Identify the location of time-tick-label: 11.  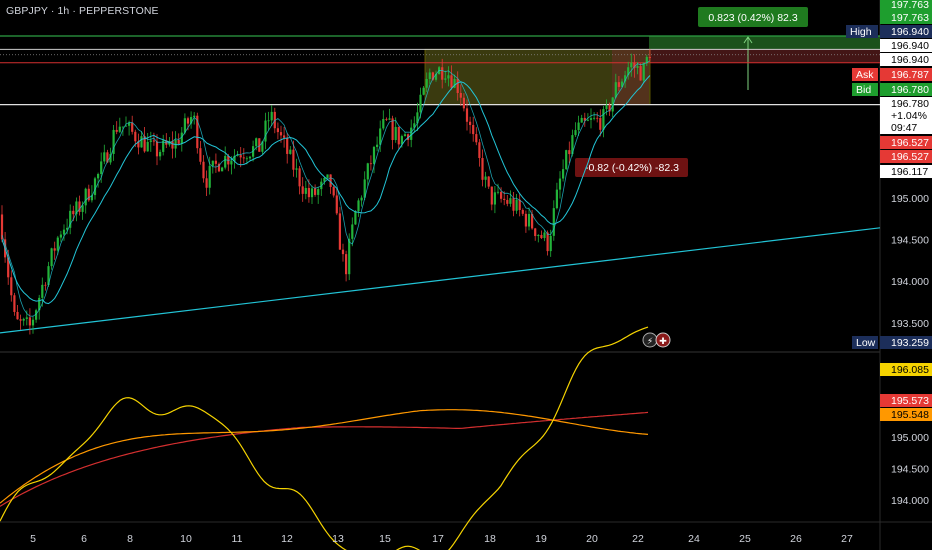
(237, 539).